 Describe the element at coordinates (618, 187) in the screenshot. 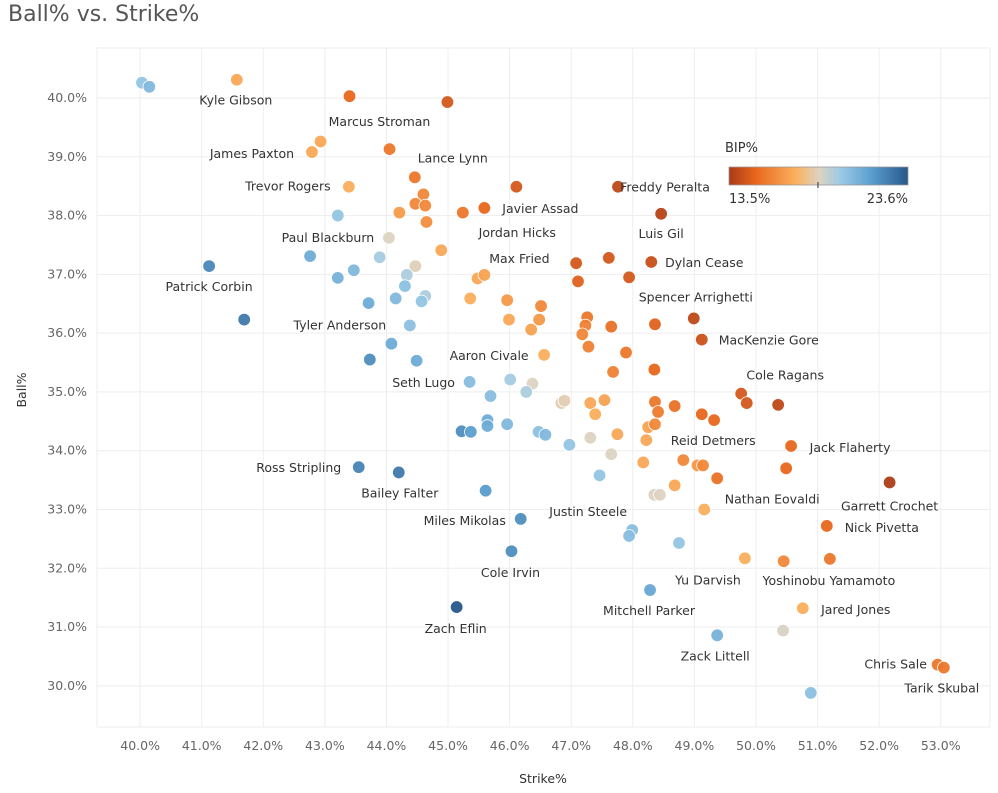

I see `data-point-freddy-peralta` at that location.